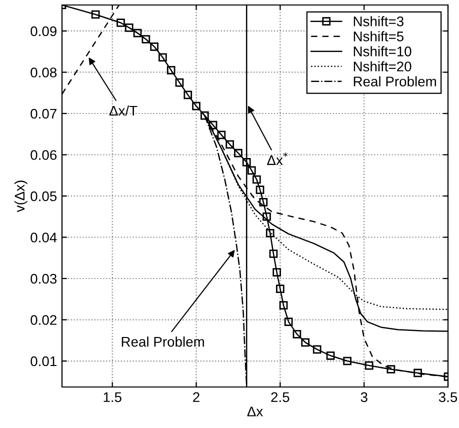 The width and height of the screenshot is (459, 428). I want to click on y-tick-label: 0.03, so click(43, 279).